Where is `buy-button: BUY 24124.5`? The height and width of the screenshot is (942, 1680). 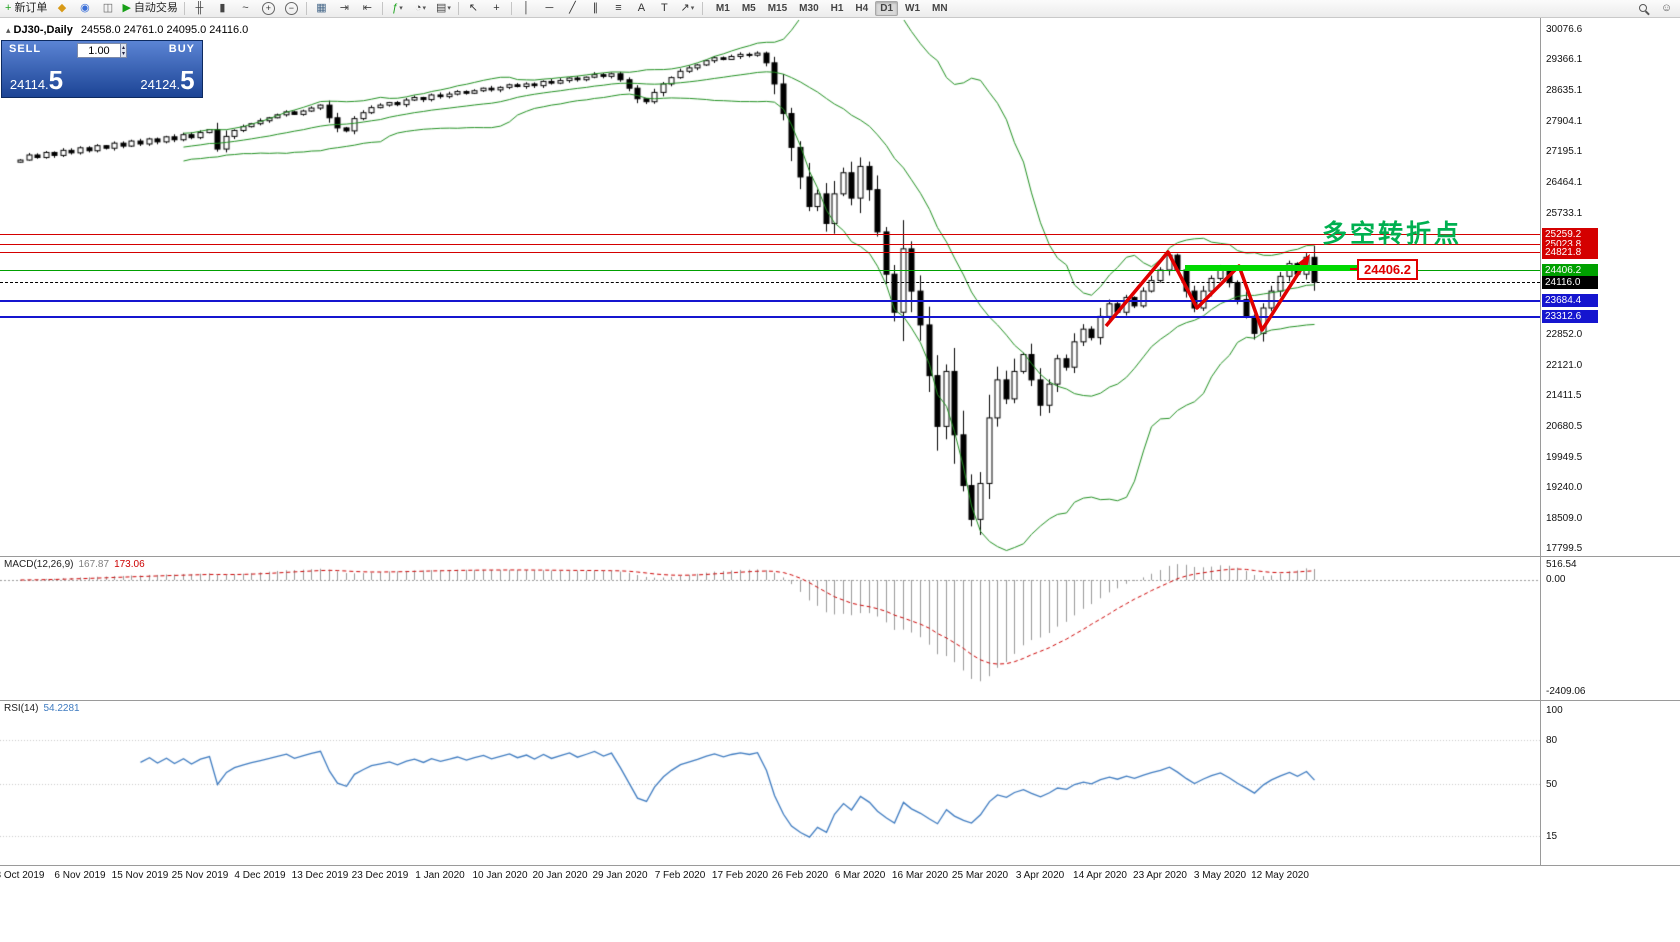
buy-button: BUY 24124.5 is located at coordinates (167, 69).